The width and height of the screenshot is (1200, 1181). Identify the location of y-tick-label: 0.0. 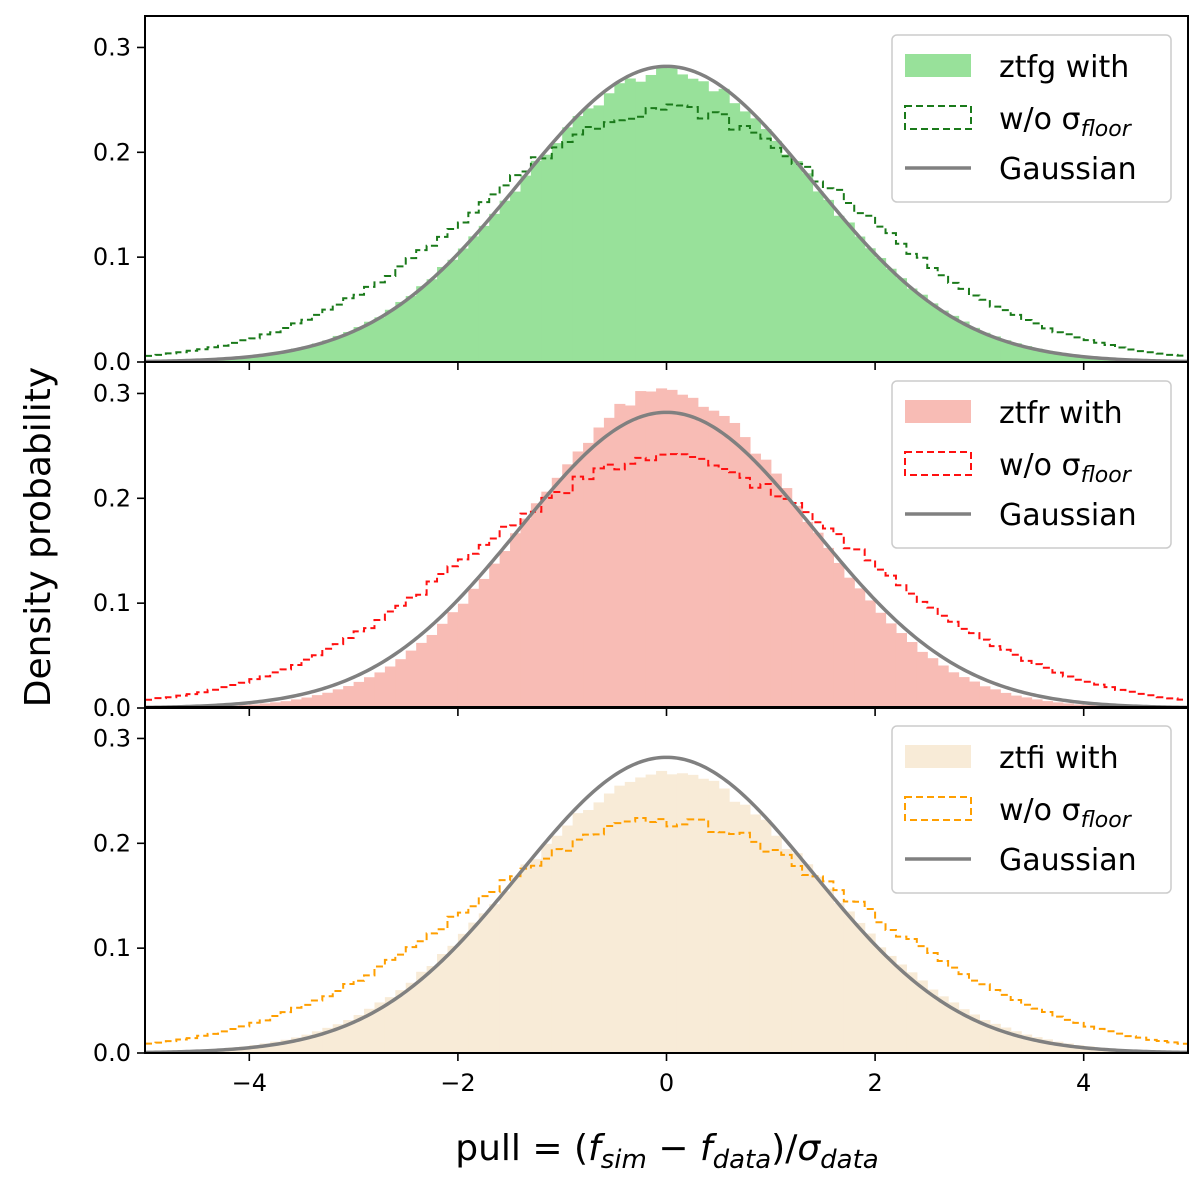
(112, 1053).